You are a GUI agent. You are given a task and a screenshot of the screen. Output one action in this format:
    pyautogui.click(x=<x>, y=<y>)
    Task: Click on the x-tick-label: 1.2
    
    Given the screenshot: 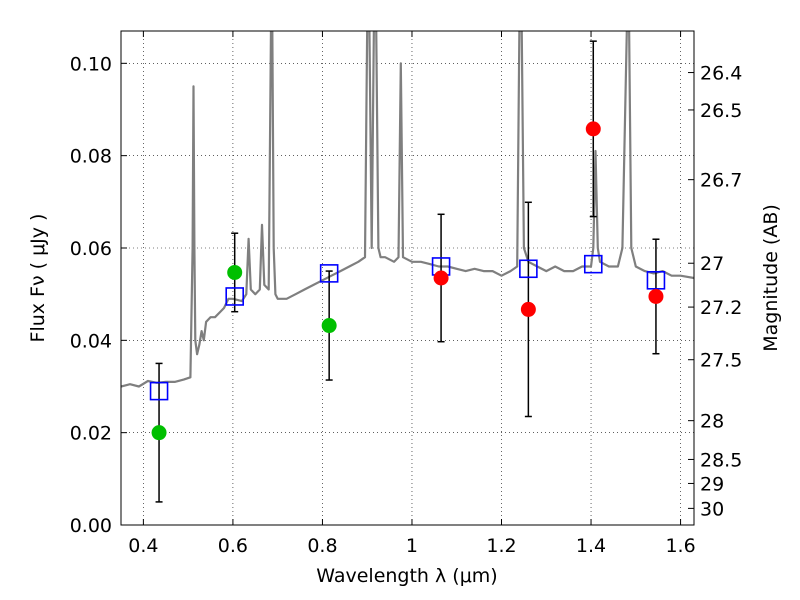 What is the action you would take?
    pyautogui.click(x=501, y=546)
    